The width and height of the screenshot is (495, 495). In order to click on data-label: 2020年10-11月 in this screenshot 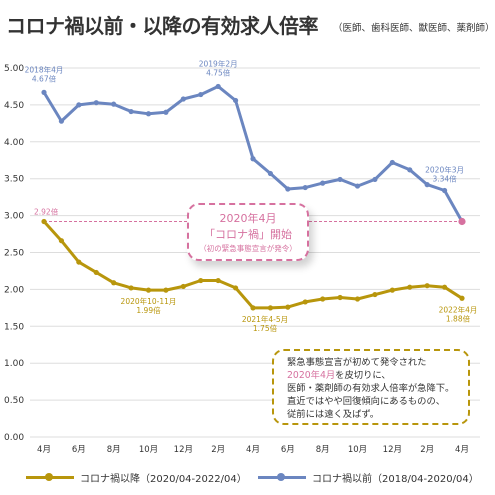, I will do `click(149, 301)`.